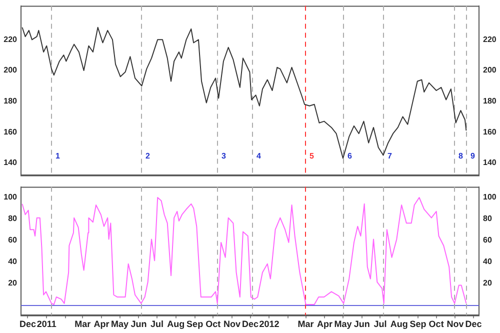 Image resolution: width=500 pixels, height=333 pixels. What do you see at coordinates (11, 70) in the screenshot?
I see `y-tick-label: 200` at bounding box center [11, 70].